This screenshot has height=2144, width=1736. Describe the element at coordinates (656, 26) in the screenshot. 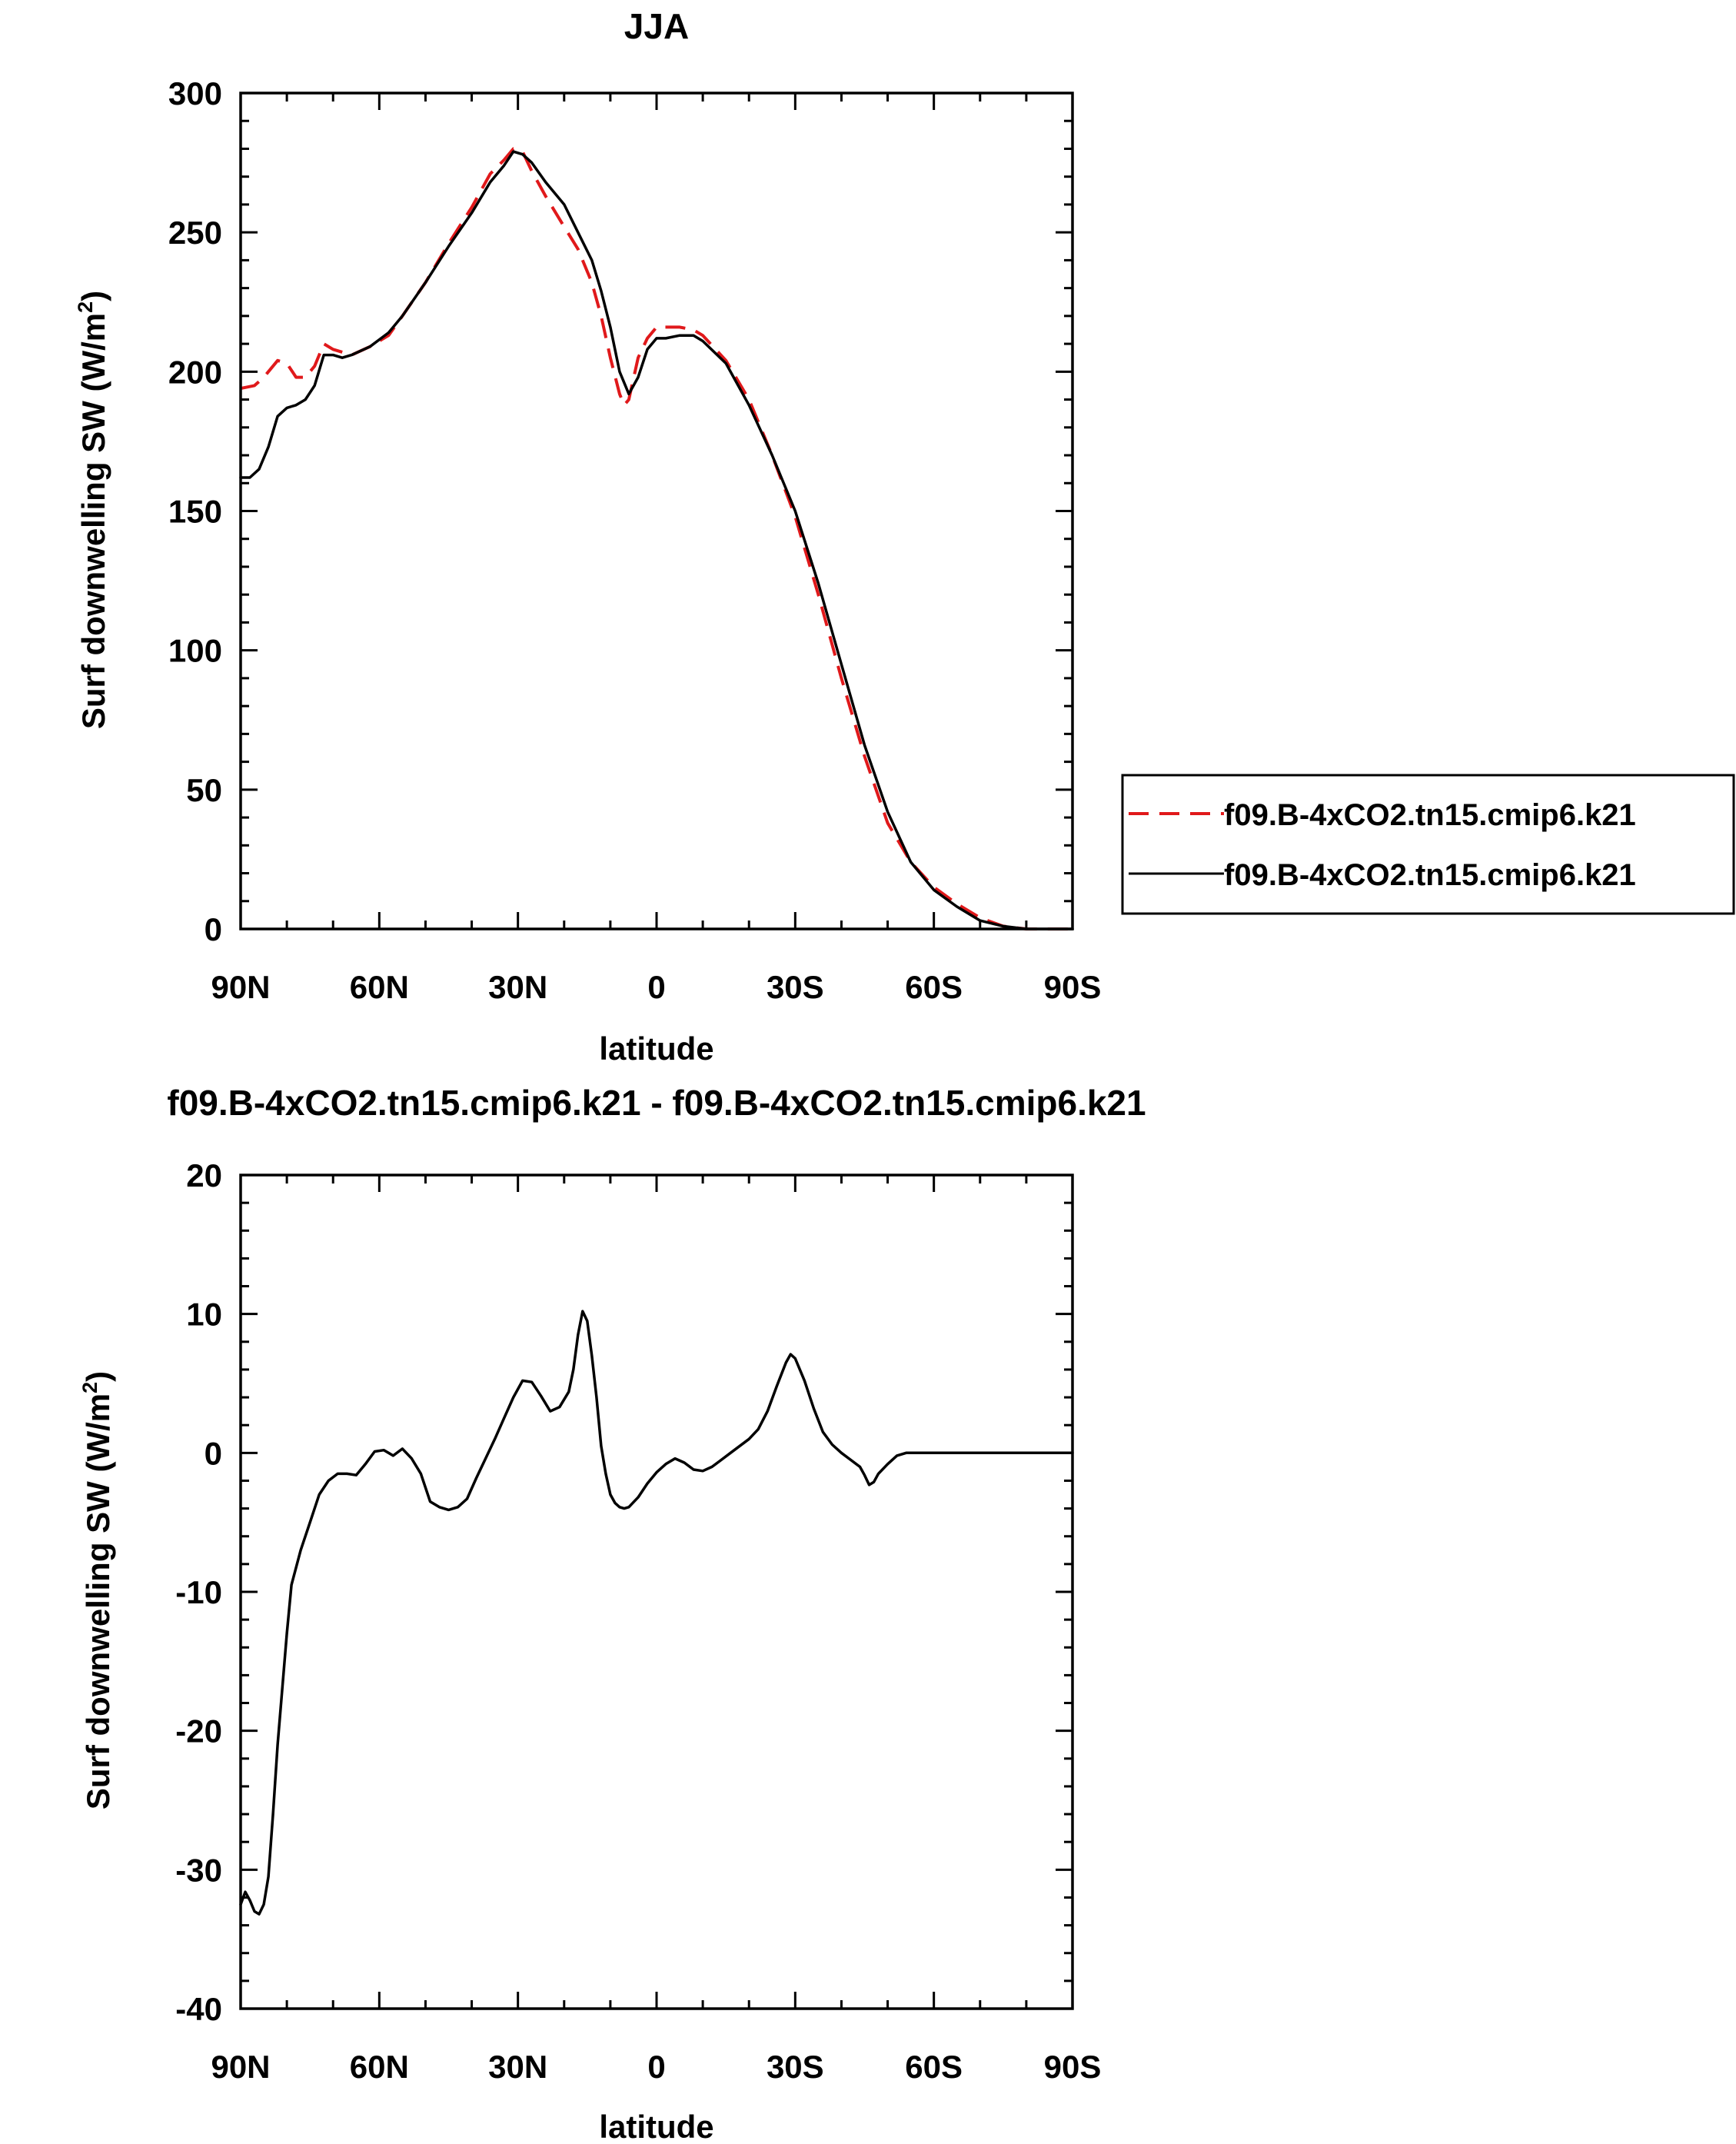

I see `top-chart-title: JJA` at that location.